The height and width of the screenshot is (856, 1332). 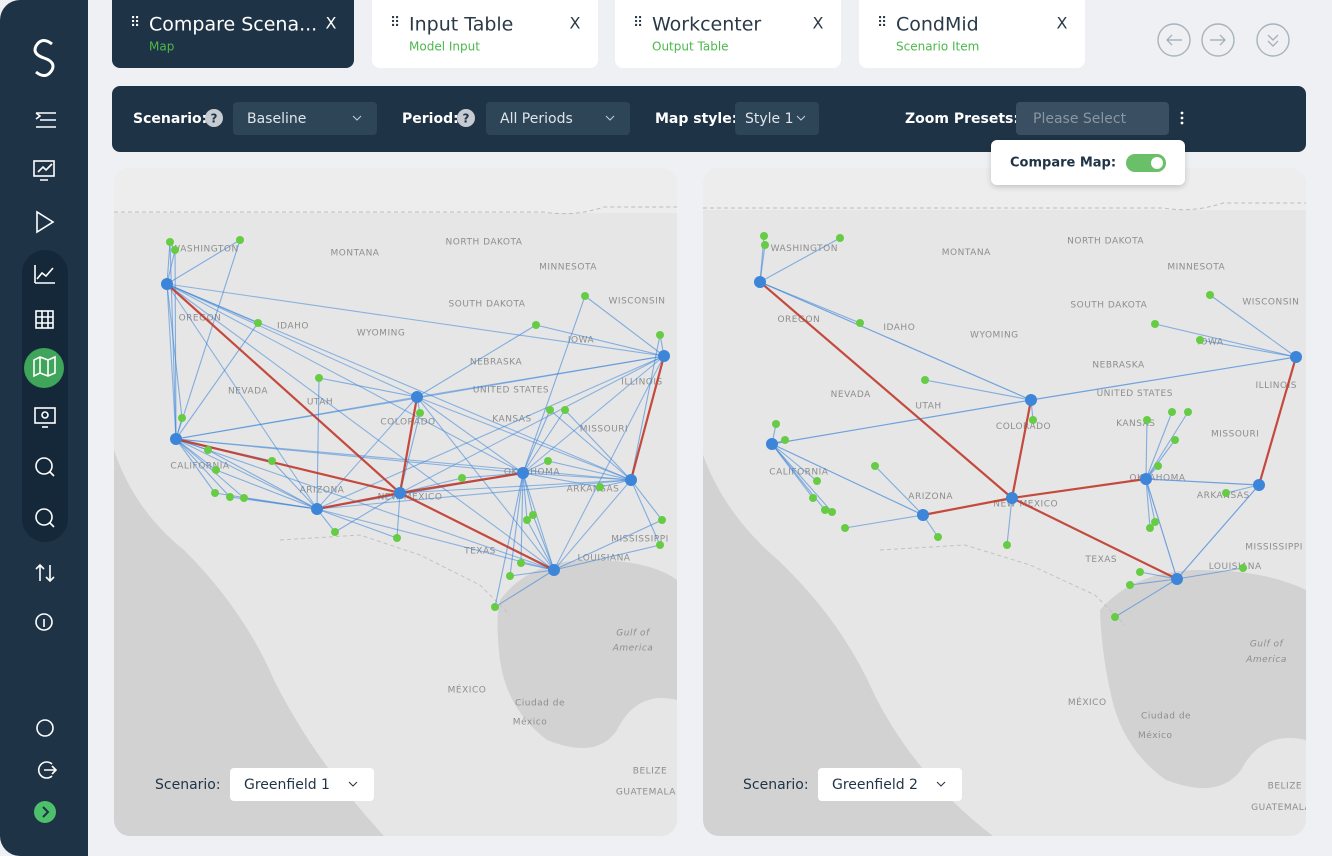 What do you see at coordinates (45, 812) in the screenshot?
I see `expand-button` at bounding box center [45, 812].